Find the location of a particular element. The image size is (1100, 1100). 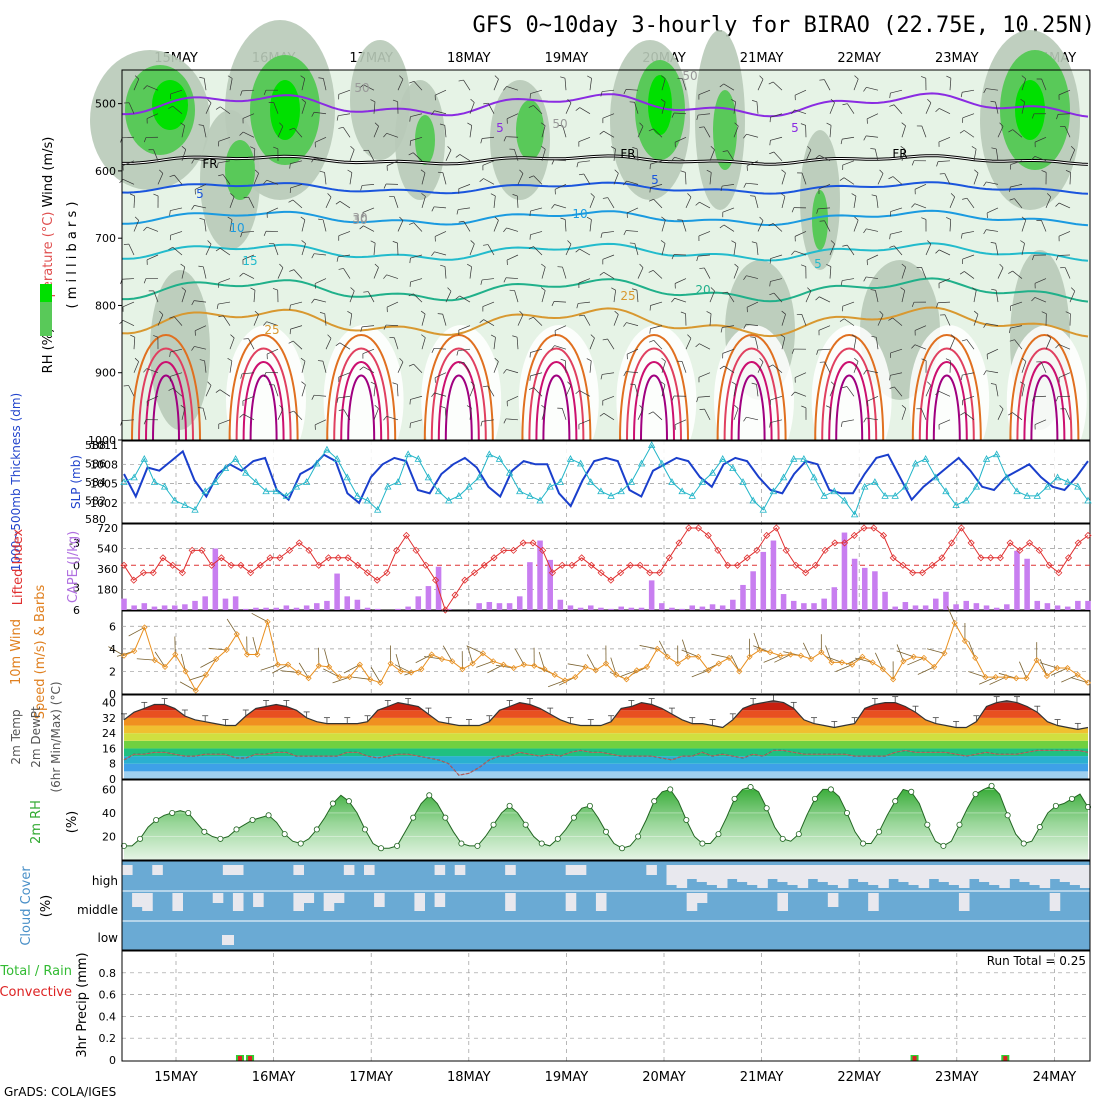

date-label-bottom: 23MAY is located at coordinates (957, 1077).